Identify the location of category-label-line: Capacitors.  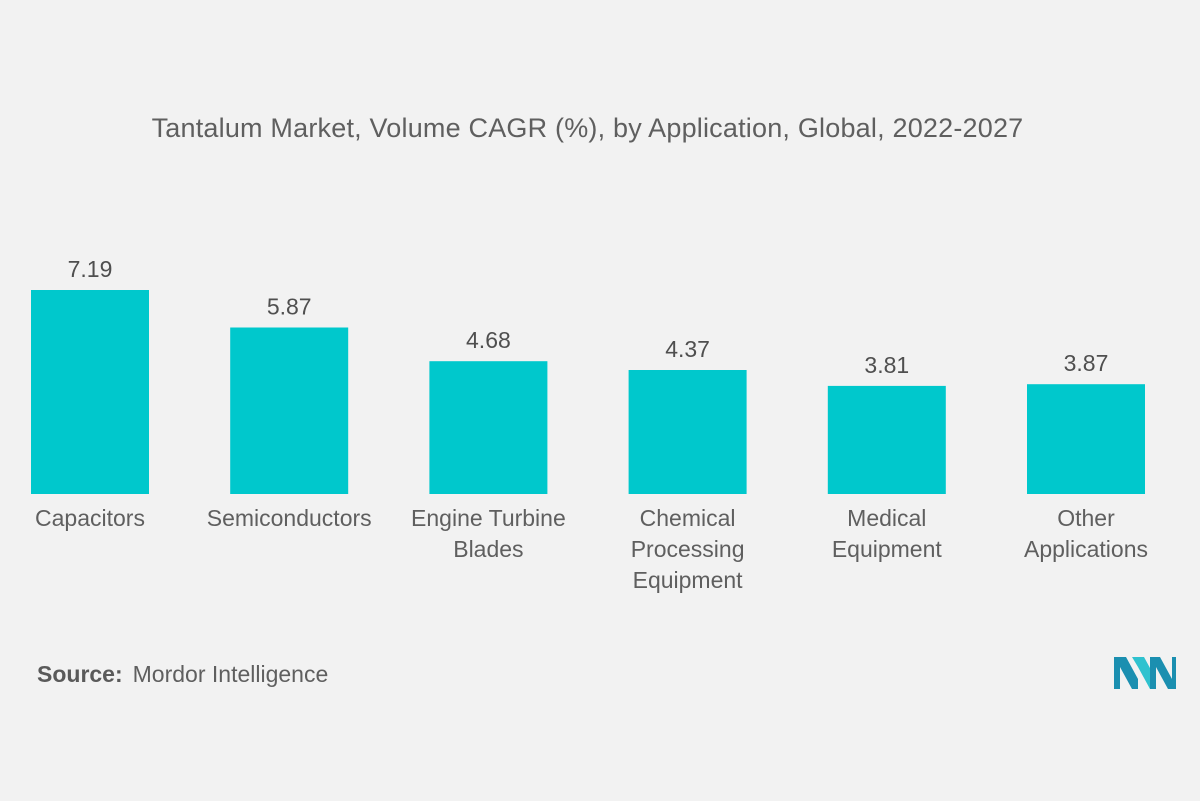
(90, 518).